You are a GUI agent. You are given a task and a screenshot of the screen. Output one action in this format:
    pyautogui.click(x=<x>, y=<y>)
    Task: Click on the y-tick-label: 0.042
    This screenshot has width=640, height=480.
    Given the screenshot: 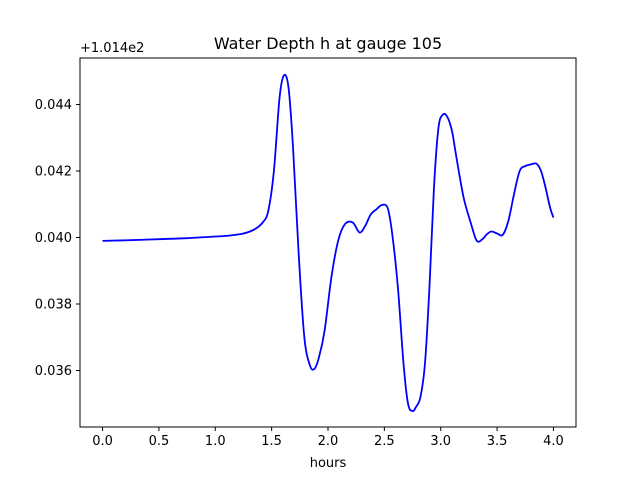 What is the action you would take?
    pyautogui.click(x=53, y=172)
    